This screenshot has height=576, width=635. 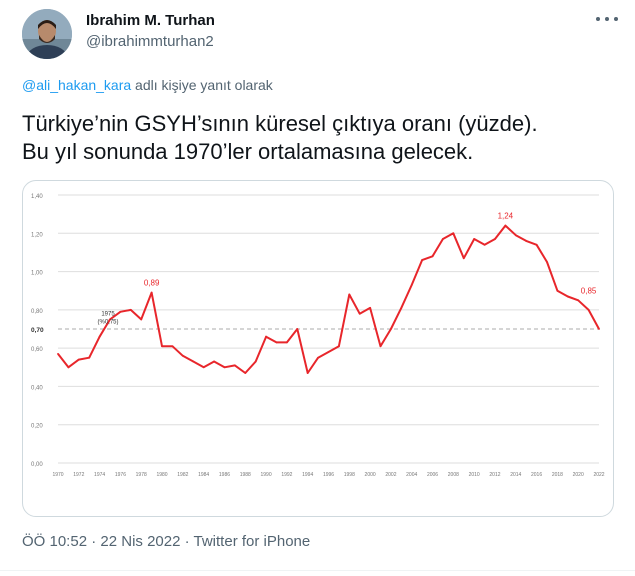 I want to click on annotation-value: (%0,75), so click(x=108, y=322).